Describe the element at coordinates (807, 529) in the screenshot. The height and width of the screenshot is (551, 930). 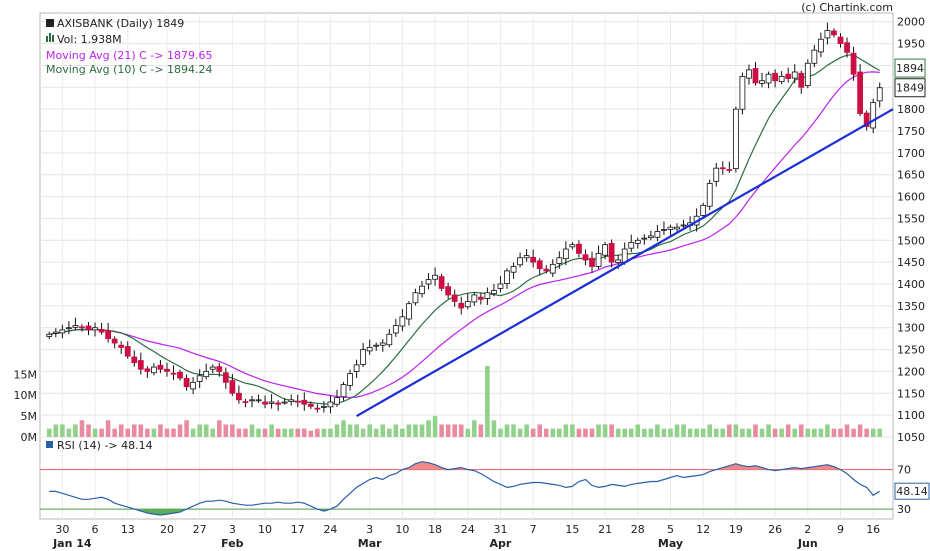
I see `date-tick-label: 2` at that location.